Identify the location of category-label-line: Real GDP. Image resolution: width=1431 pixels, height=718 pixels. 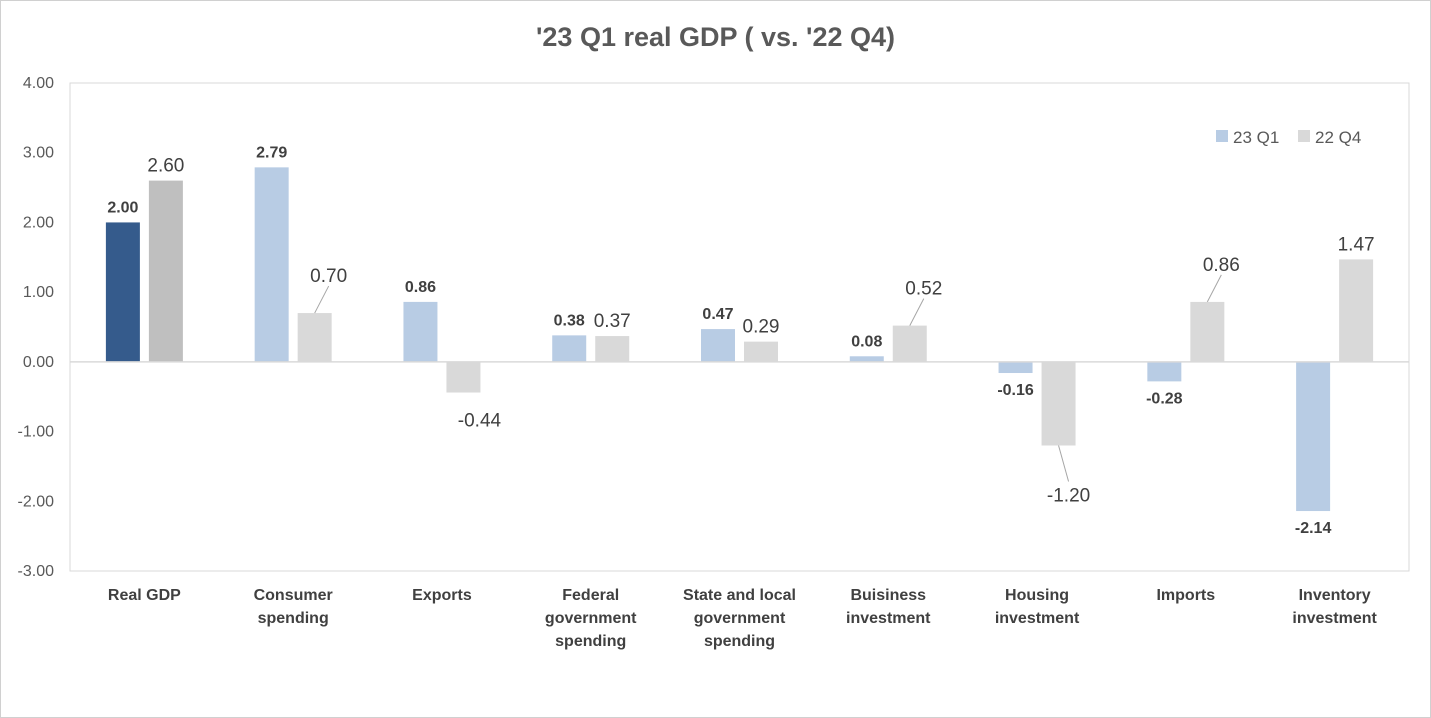
(144, 595).